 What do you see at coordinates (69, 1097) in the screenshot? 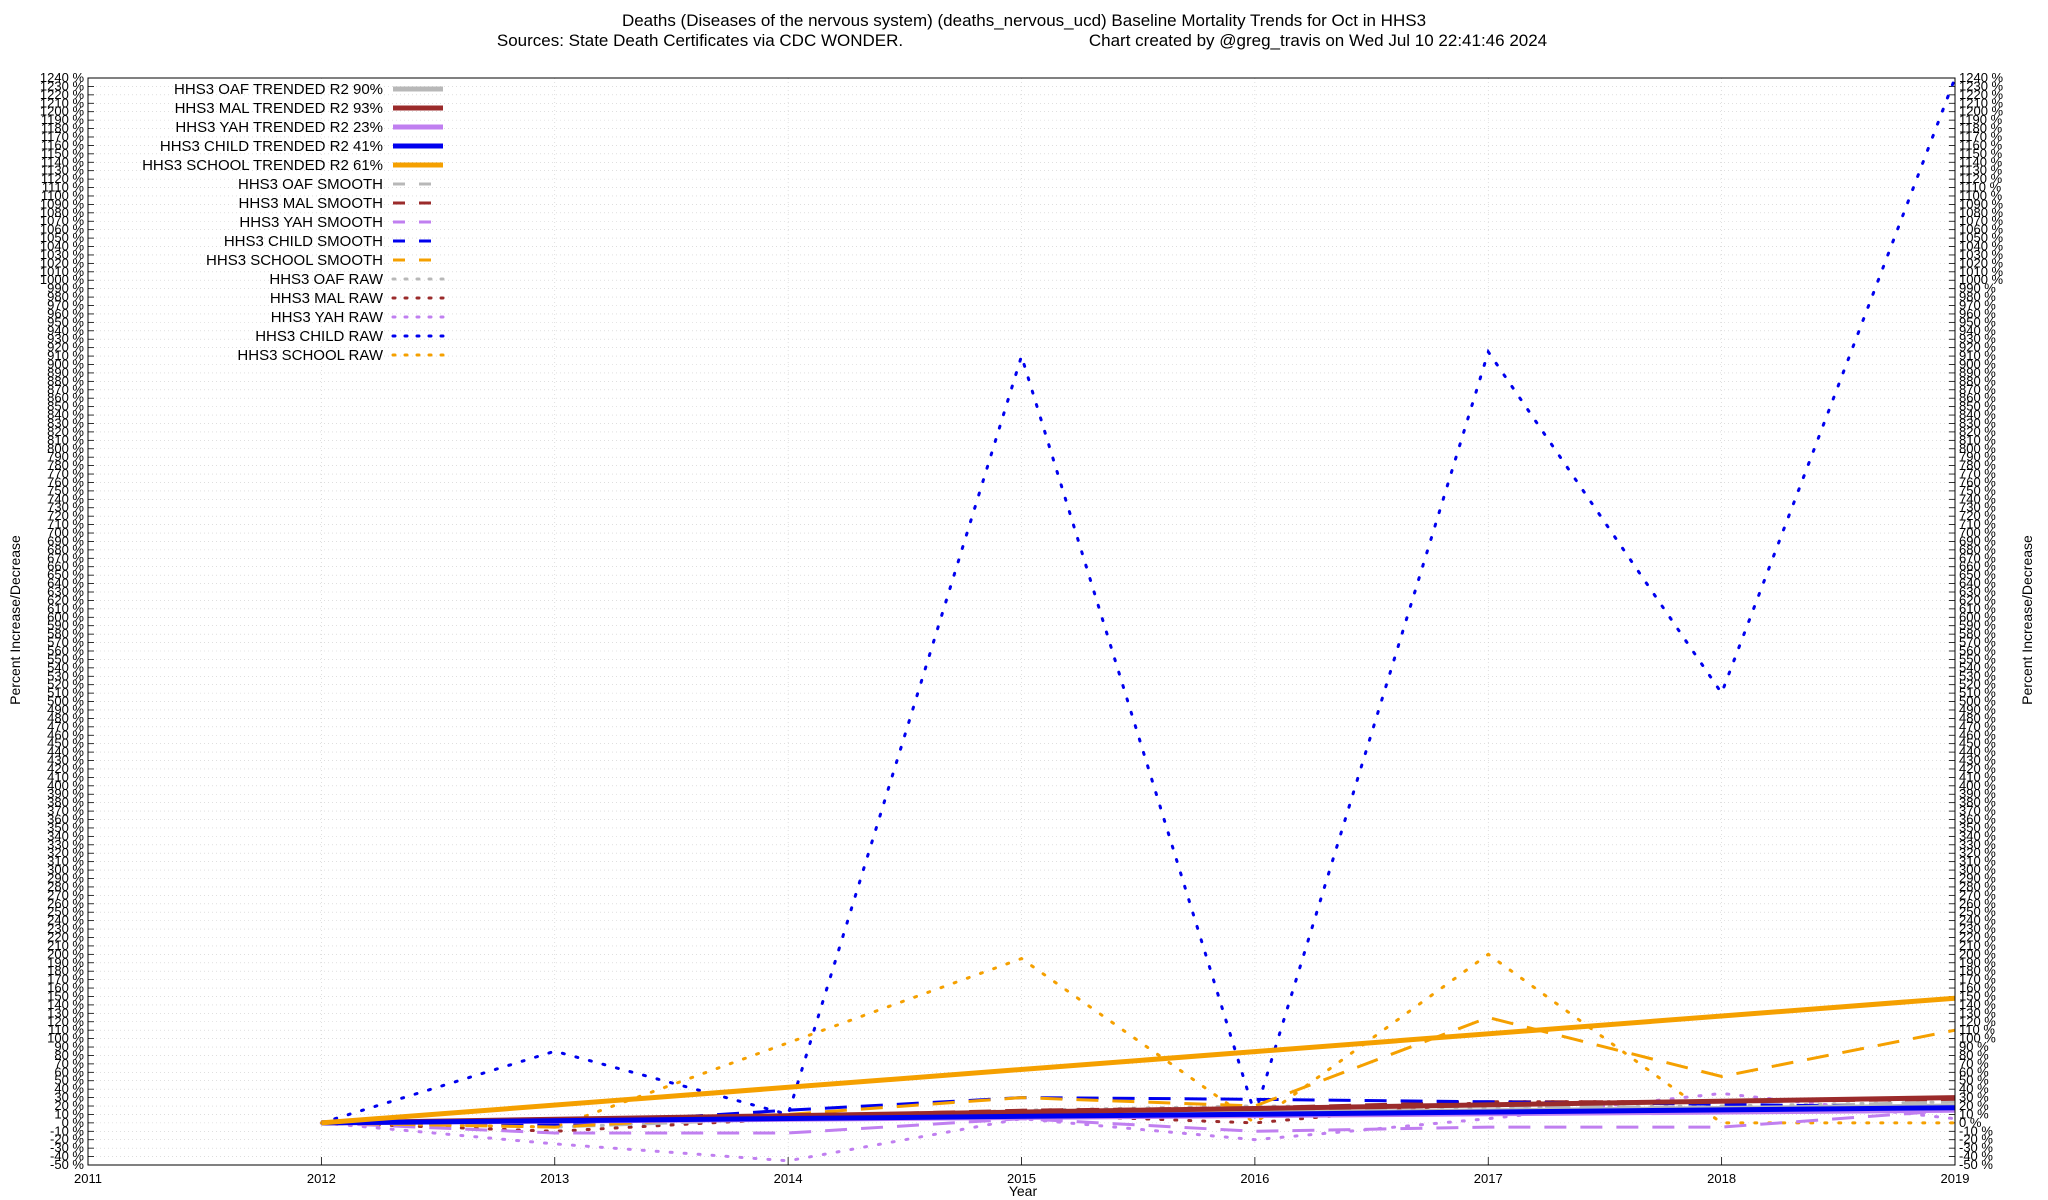
I see `y-tick-label: 30 %` at bounding box center [69, 1097].